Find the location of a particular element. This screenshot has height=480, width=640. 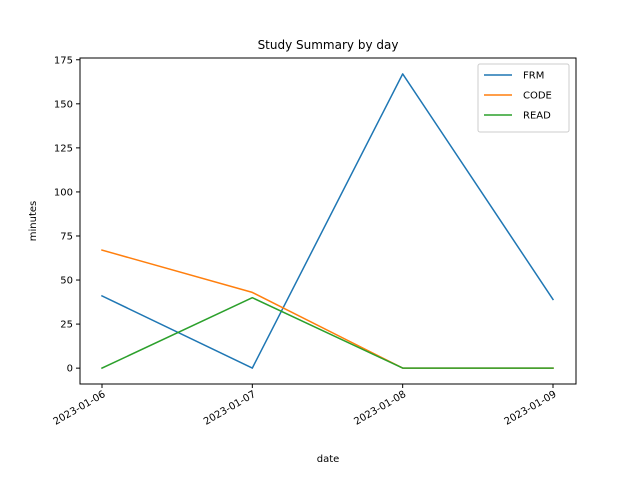

y-tick-label: 125 is located at coordinates (63, 148).